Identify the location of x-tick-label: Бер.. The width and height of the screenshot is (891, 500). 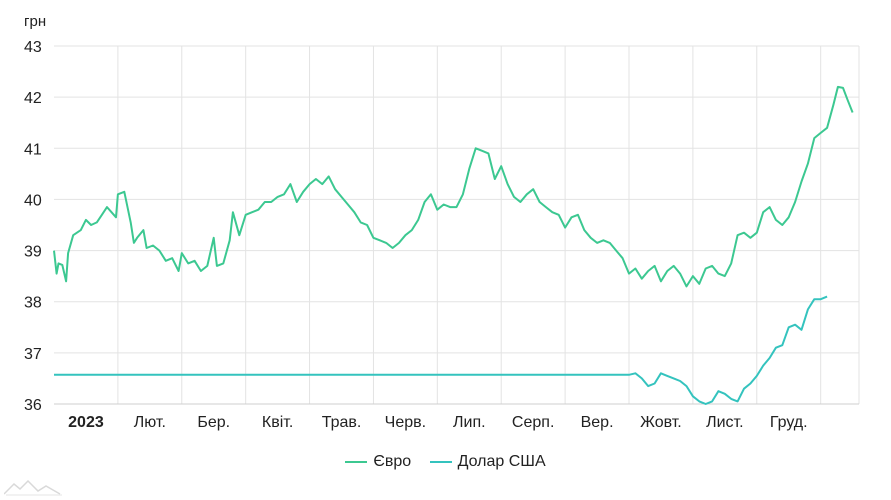
(213, 422).